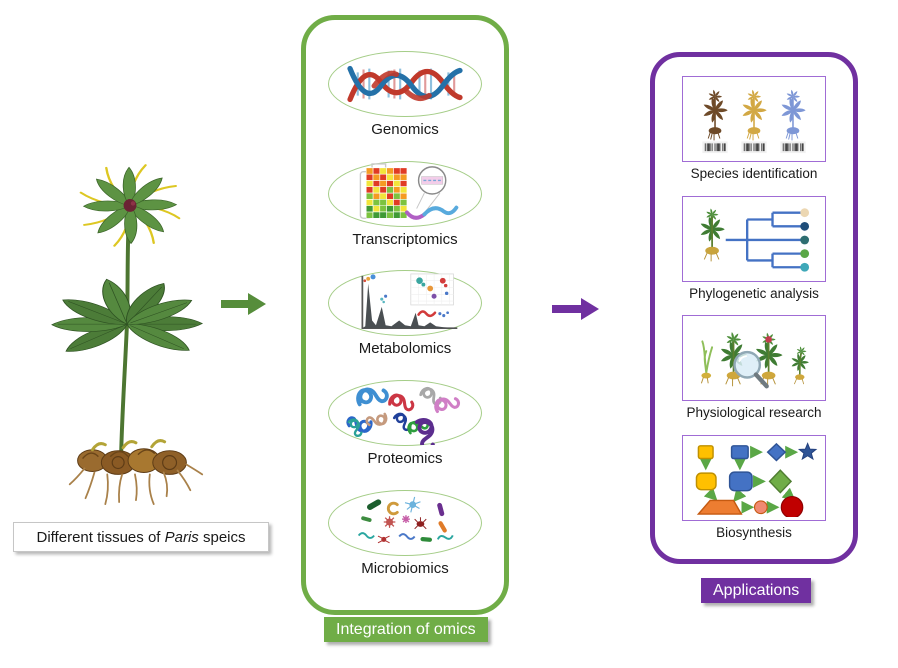  I want to click on metabolomics-oval, so click(405, 303).